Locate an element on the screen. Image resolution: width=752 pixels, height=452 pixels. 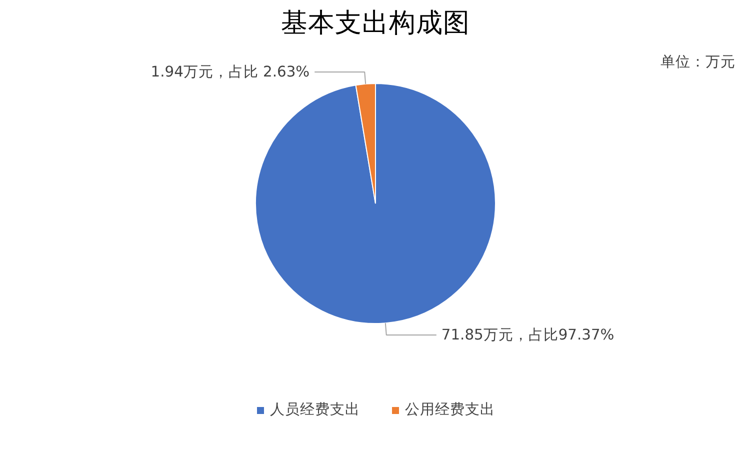
data-label: 71.85万元，占比97.37% is located at coordinates (527, 335).